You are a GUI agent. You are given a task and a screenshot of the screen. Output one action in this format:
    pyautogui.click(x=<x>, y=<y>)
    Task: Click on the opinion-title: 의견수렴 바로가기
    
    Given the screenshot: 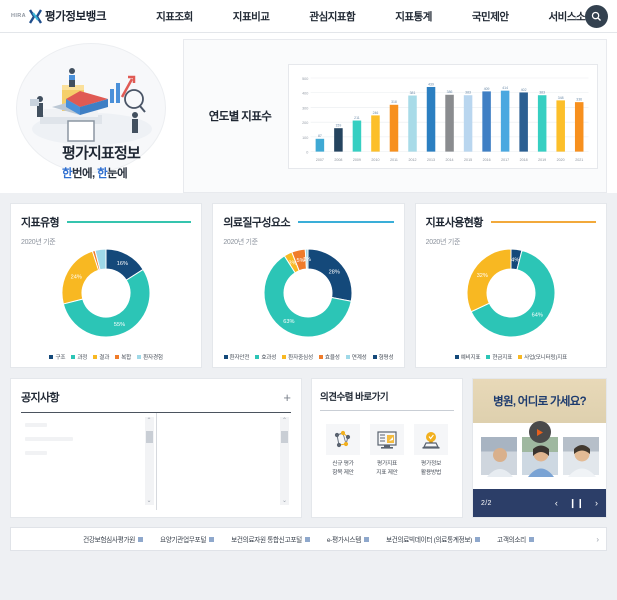 What is the action you would take?
    pyautogui.click(x=387, y=400)
    